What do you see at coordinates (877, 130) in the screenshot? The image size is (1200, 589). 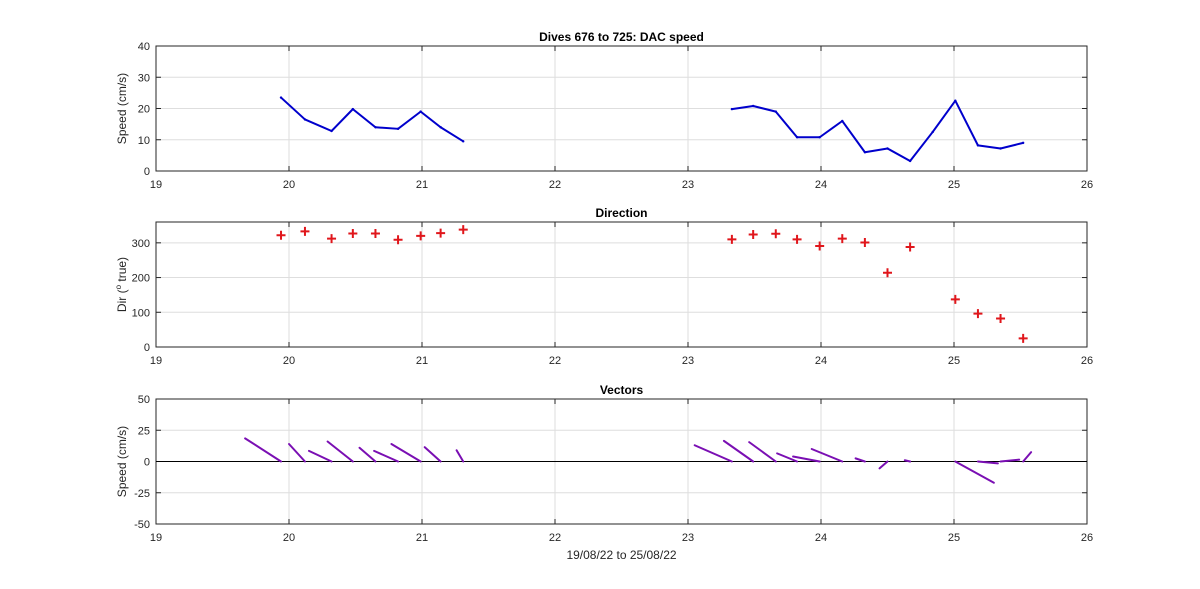 I see `speed-line-segment` at bounding box center [877, 130].